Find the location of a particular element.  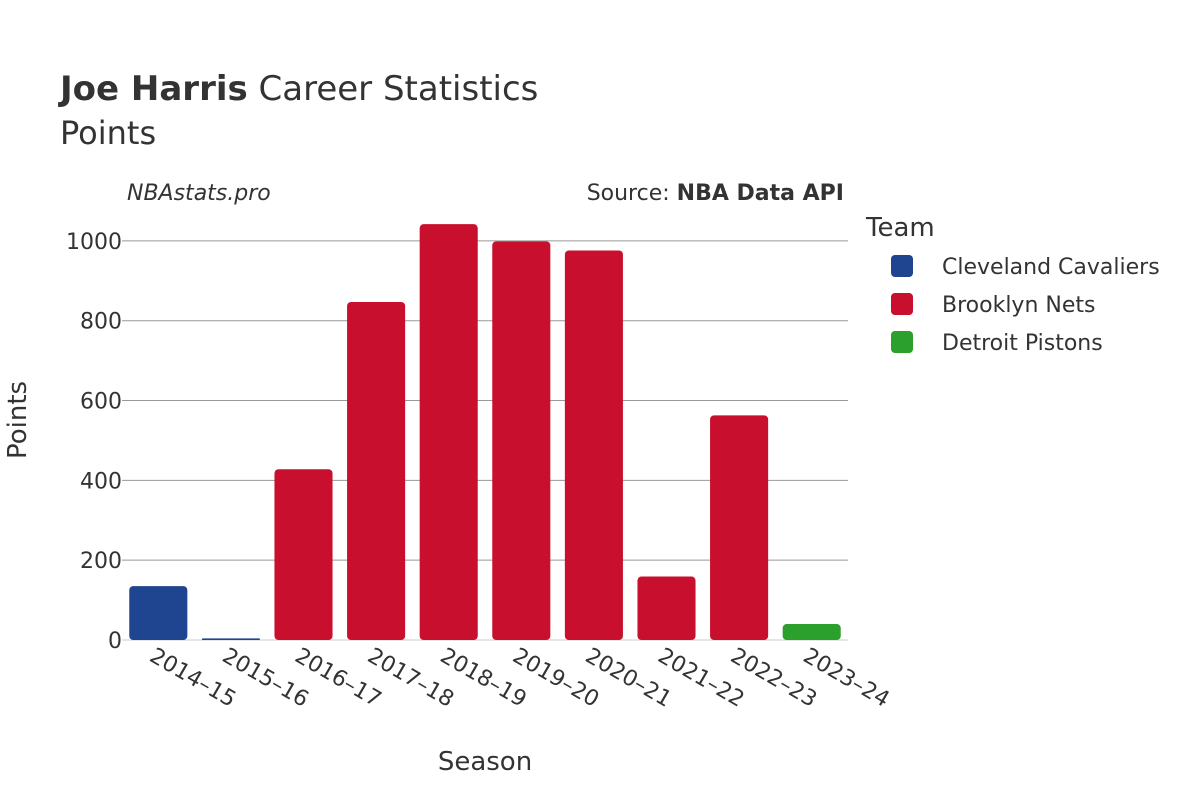

bar-2019–20 is located at coordinates (521, 440).